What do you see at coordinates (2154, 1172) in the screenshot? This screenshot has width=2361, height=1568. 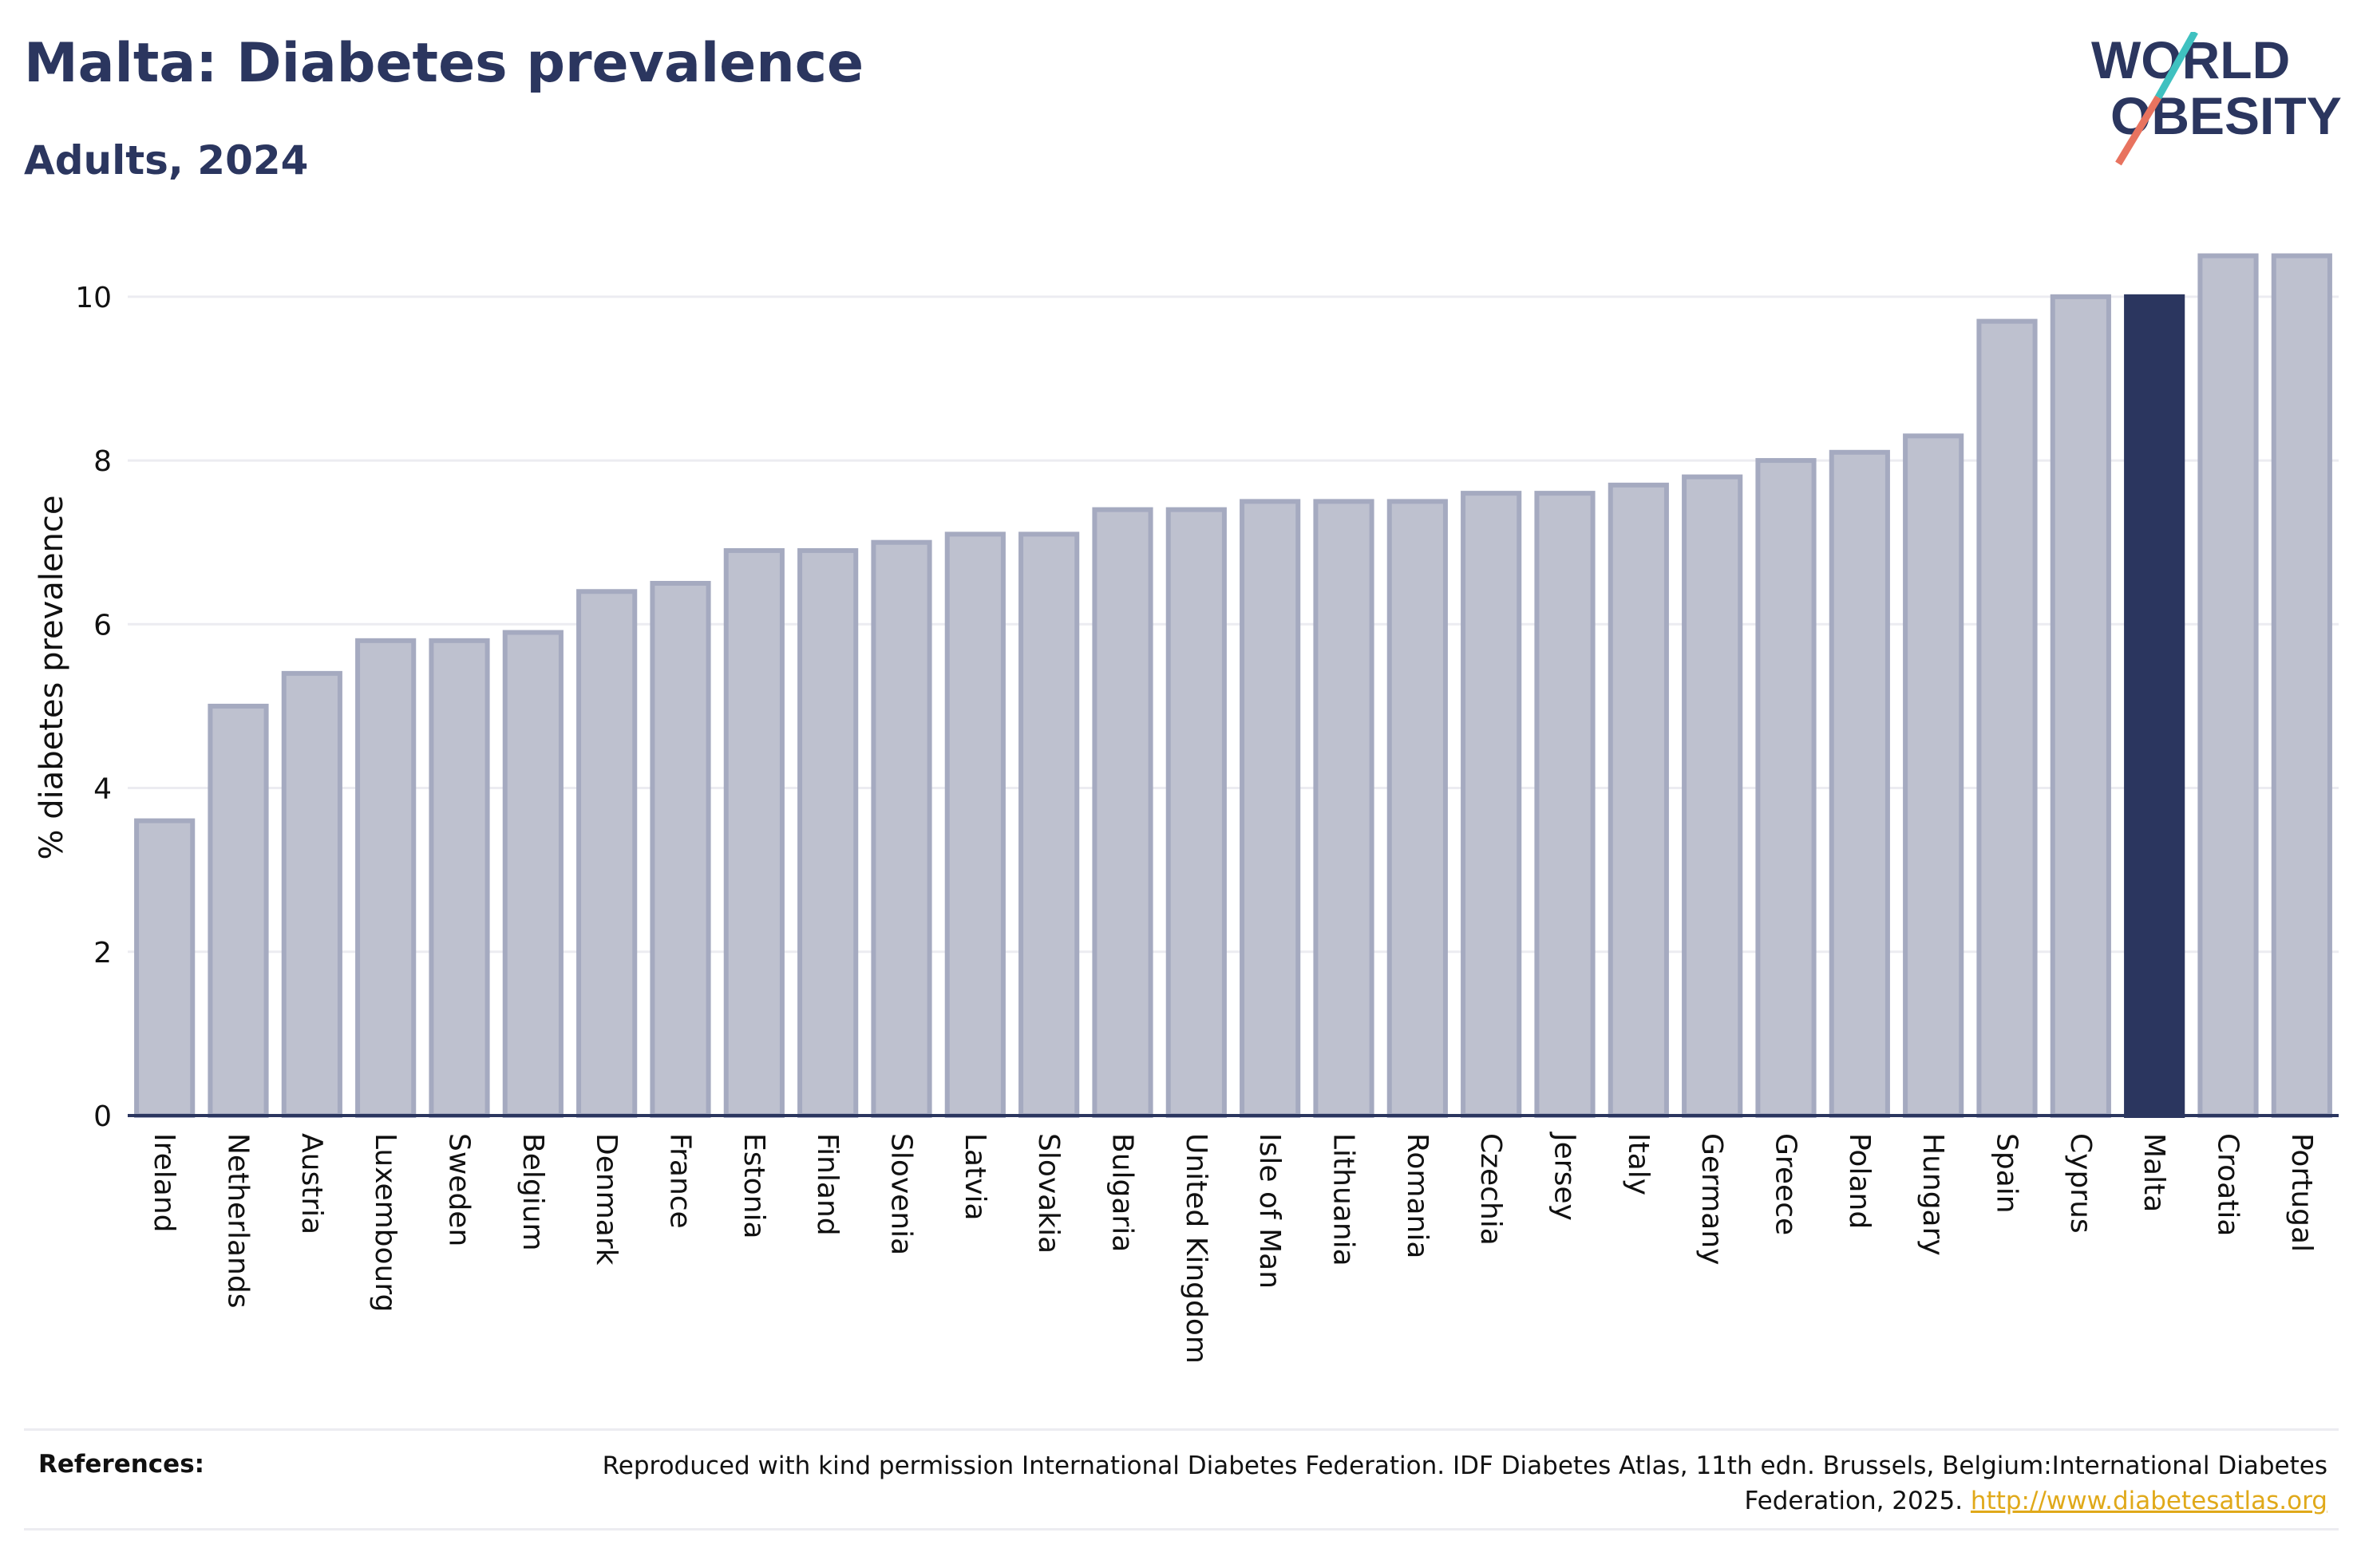 I see `x-tick-label: Malta` at bounding box center [2154, 1172].